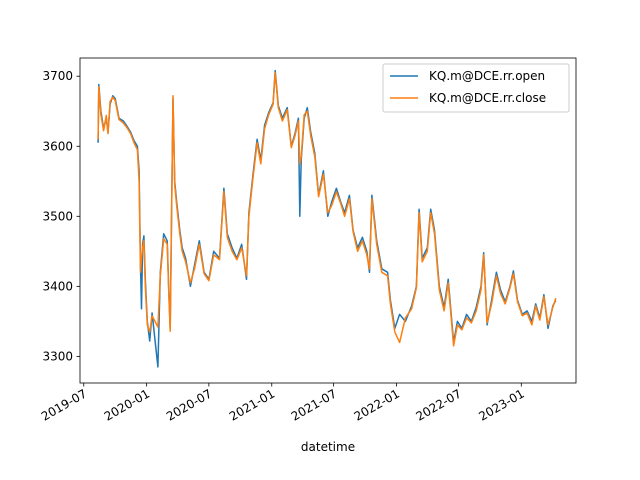 This screenshot has width=640, height=480. Describe the element at coordinates (57, 356) in the screenshot. I see `y-tick-label-3300: 3300` at that location.